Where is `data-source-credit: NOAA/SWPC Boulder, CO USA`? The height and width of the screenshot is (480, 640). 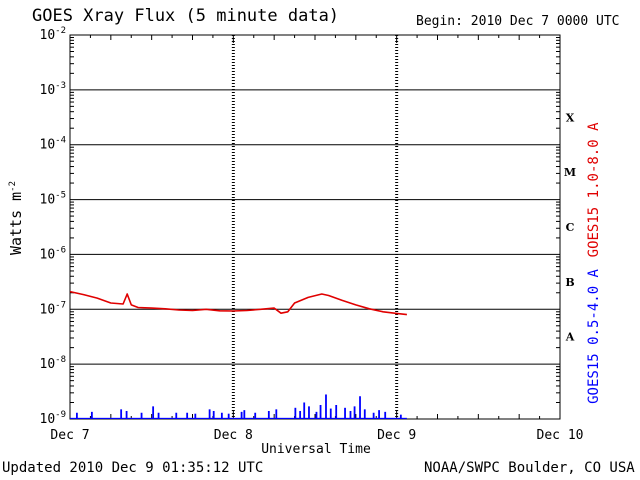
data-source-credit: NOAA/SWPC Boulder, CO USA is located at coordinates (529, 468).